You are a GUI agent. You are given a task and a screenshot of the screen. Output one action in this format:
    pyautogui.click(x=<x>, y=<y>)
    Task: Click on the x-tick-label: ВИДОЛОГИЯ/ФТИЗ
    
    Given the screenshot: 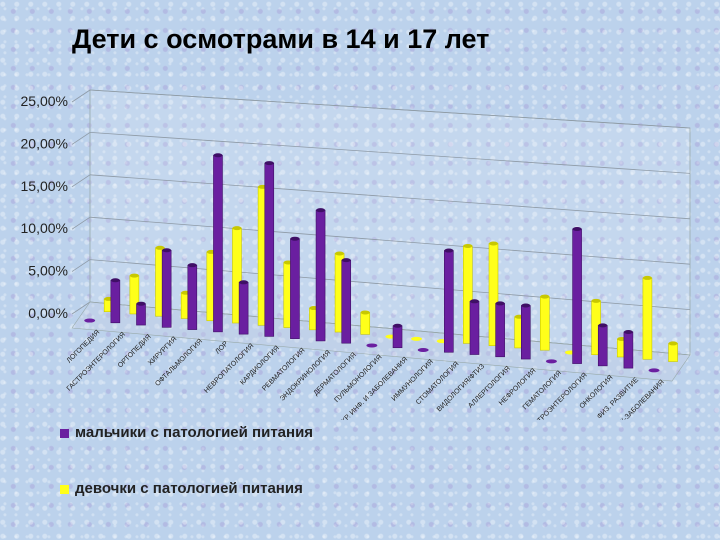 What is the action you would take?
    pyautogui.click(x=461, y=388)
    